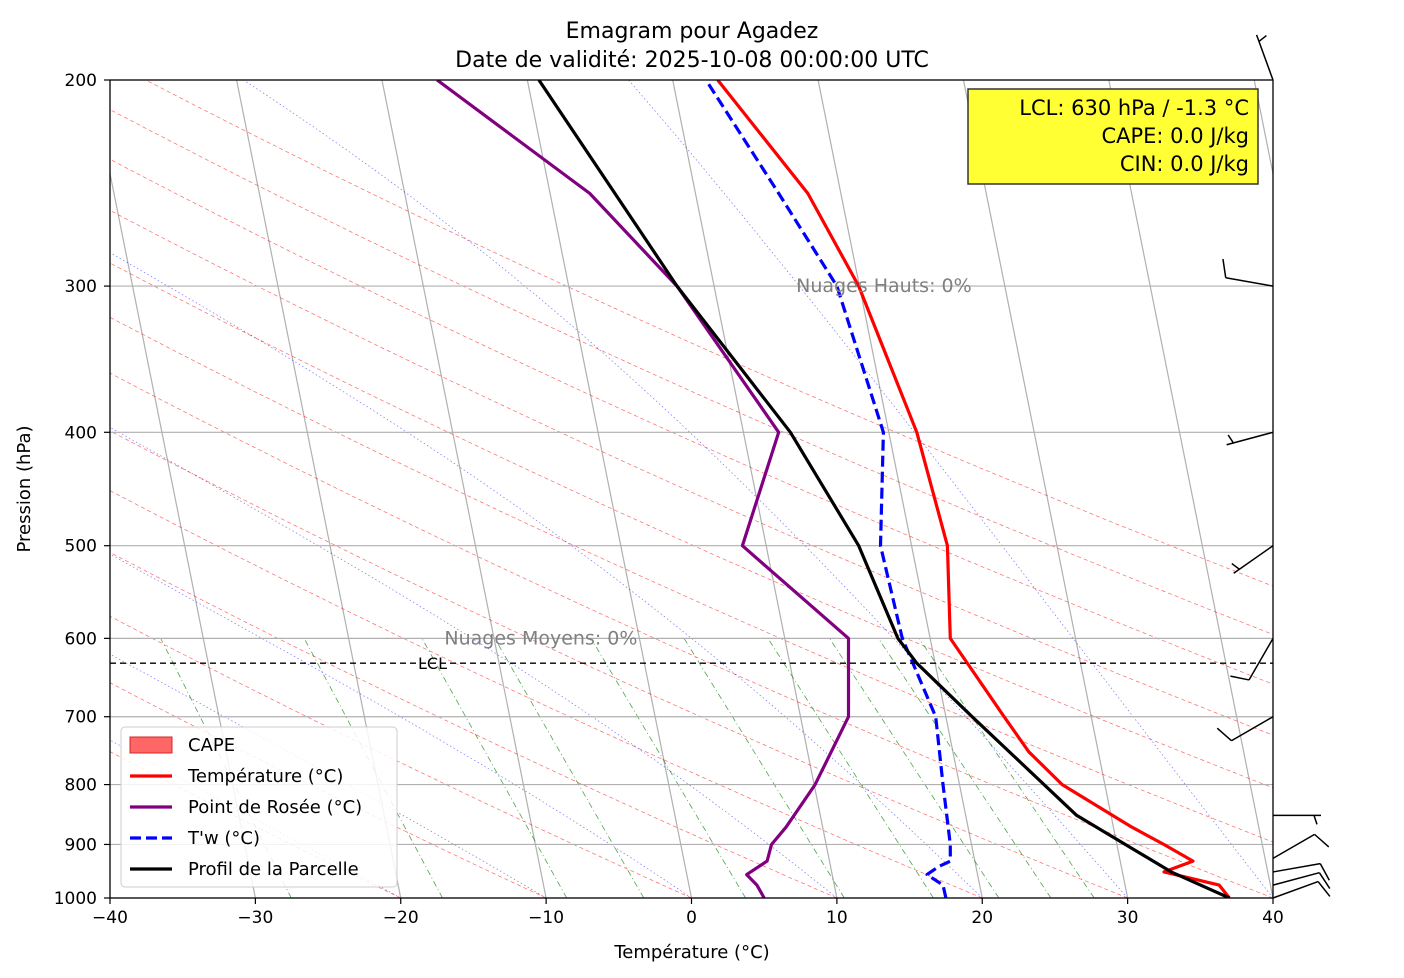 The image size is (1404, 978). What do you see at coordinates (151, 745) in the screenshot?
I see `legend-swatch-cape` at bounding box center [151, 745].